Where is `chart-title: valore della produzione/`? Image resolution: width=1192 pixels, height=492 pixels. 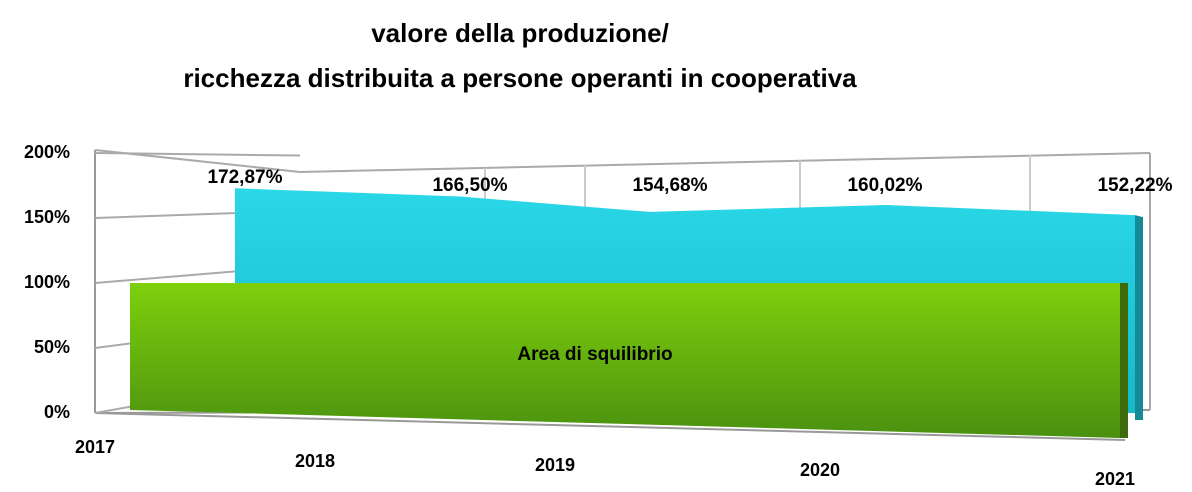 chart-title: valore della produzione/ is located at coordinates (520, 33).